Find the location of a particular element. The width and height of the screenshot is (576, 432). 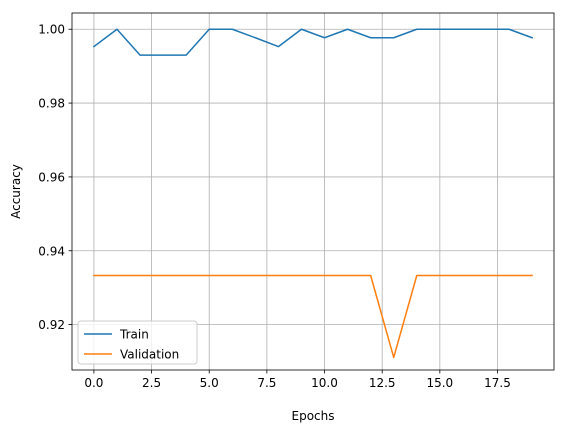

y-axis-label: Accuracy is located at coordinates (16, 191).